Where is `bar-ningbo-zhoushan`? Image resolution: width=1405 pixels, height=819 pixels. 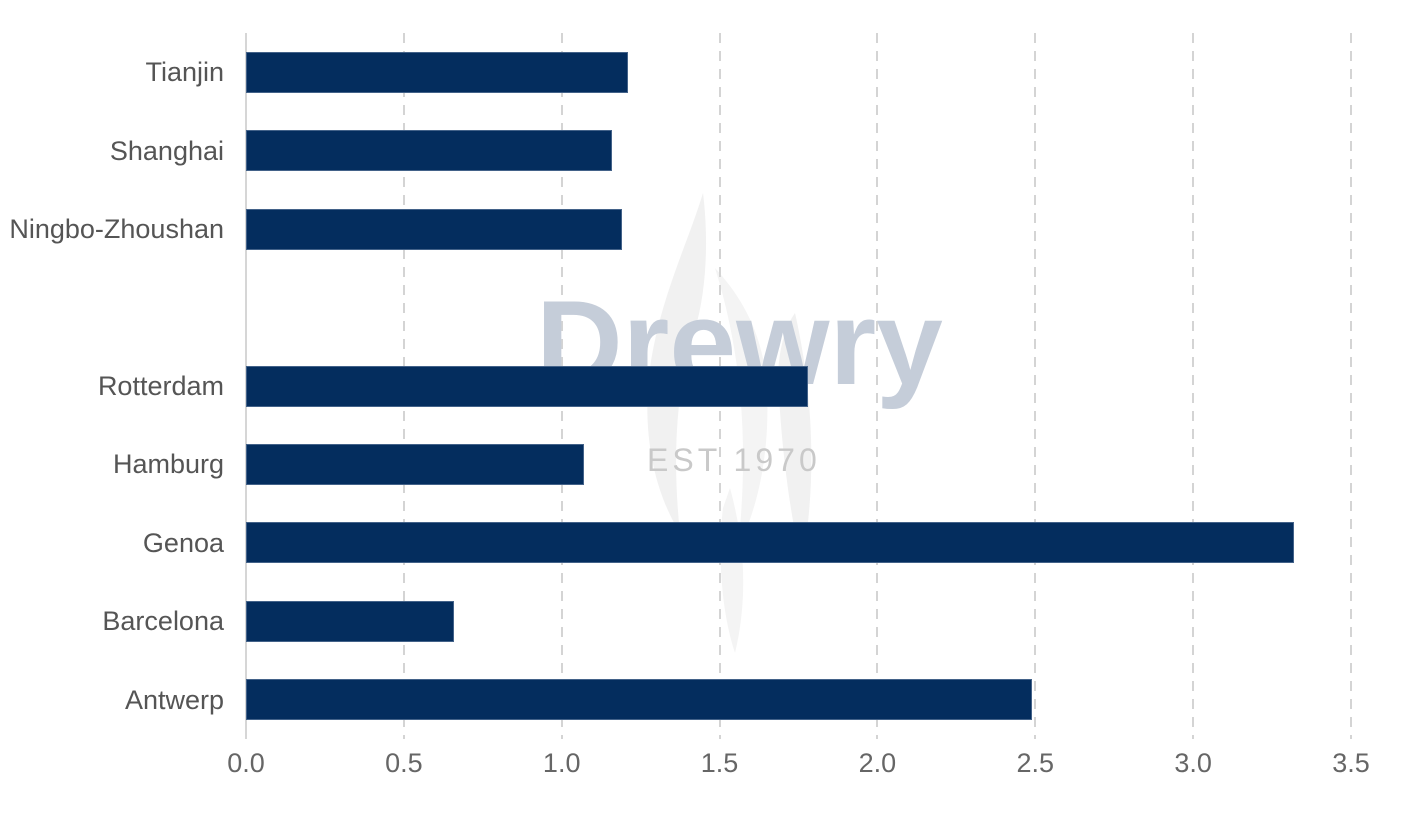 bar-ningbo-zhoushan is located at coordinates (434, 229).